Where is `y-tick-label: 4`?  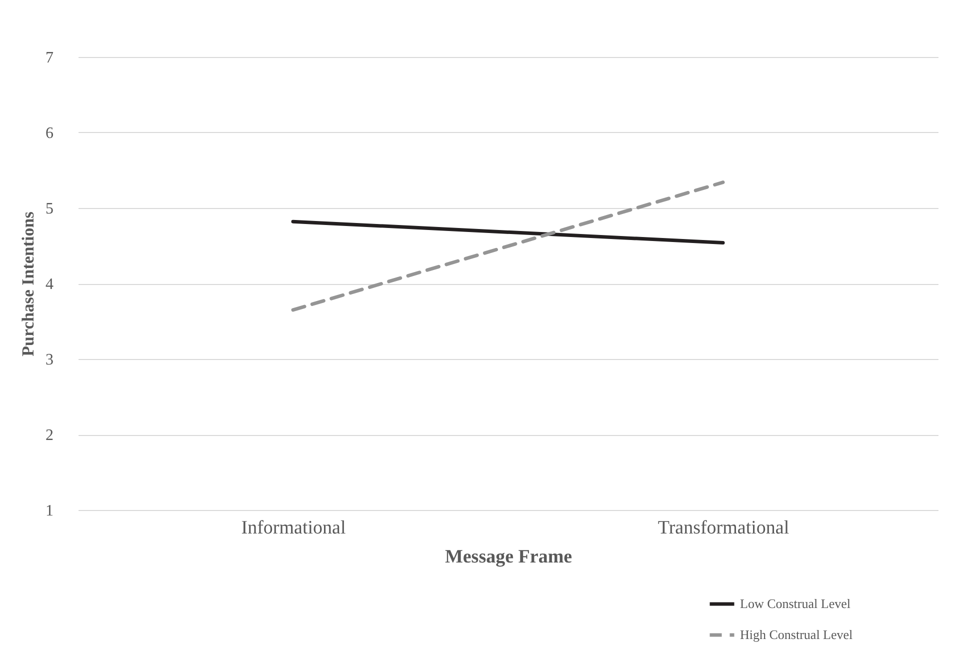
y-tick-label: 4 is located at coordinates (50, 284).